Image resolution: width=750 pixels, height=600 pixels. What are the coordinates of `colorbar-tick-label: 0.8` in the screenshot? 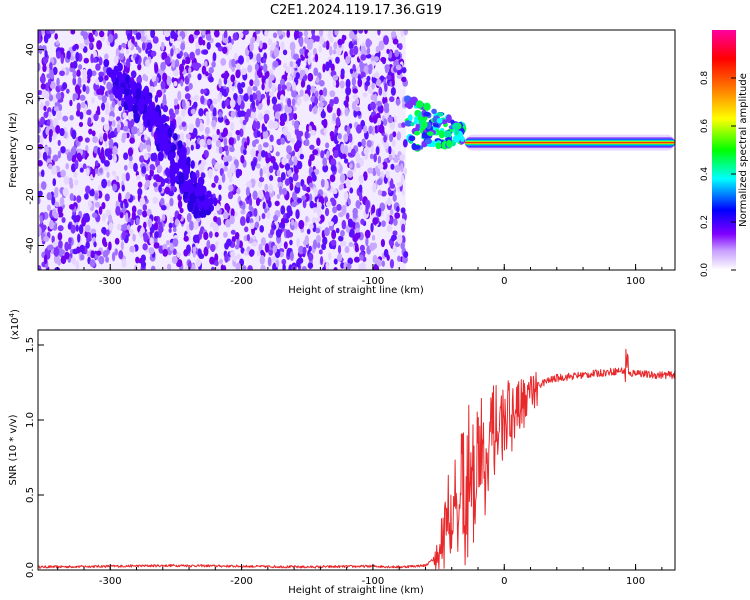 It's located at (705, 78).